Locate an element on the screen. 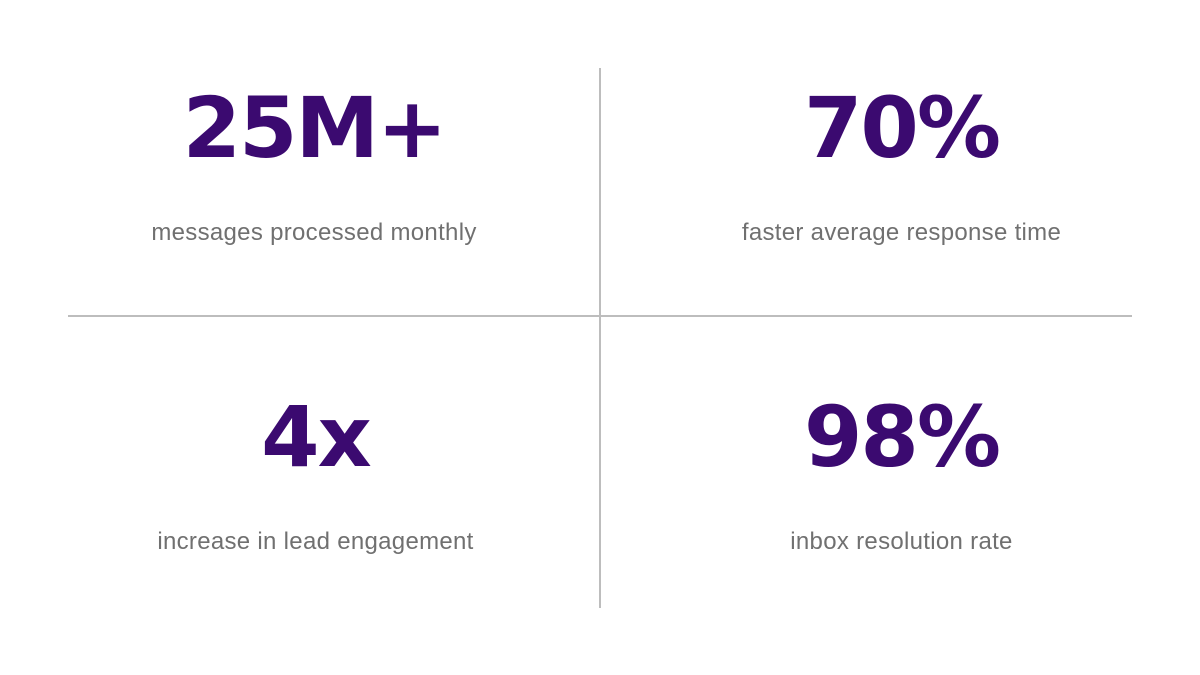 The width and height of the screenshot is (1200, 675). stat-response-time: 70% faster average response time is located at coordinates (901, 163).